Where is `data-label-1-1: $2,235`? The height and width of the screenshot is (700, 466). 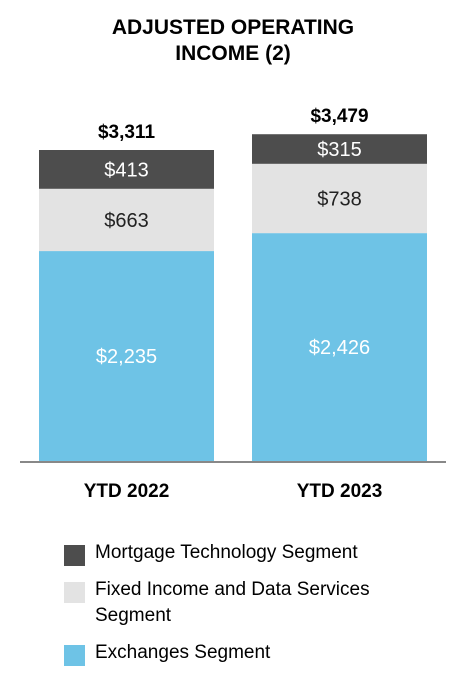 data-label-1-1: $2,235 is located at coordinates (126, 357).